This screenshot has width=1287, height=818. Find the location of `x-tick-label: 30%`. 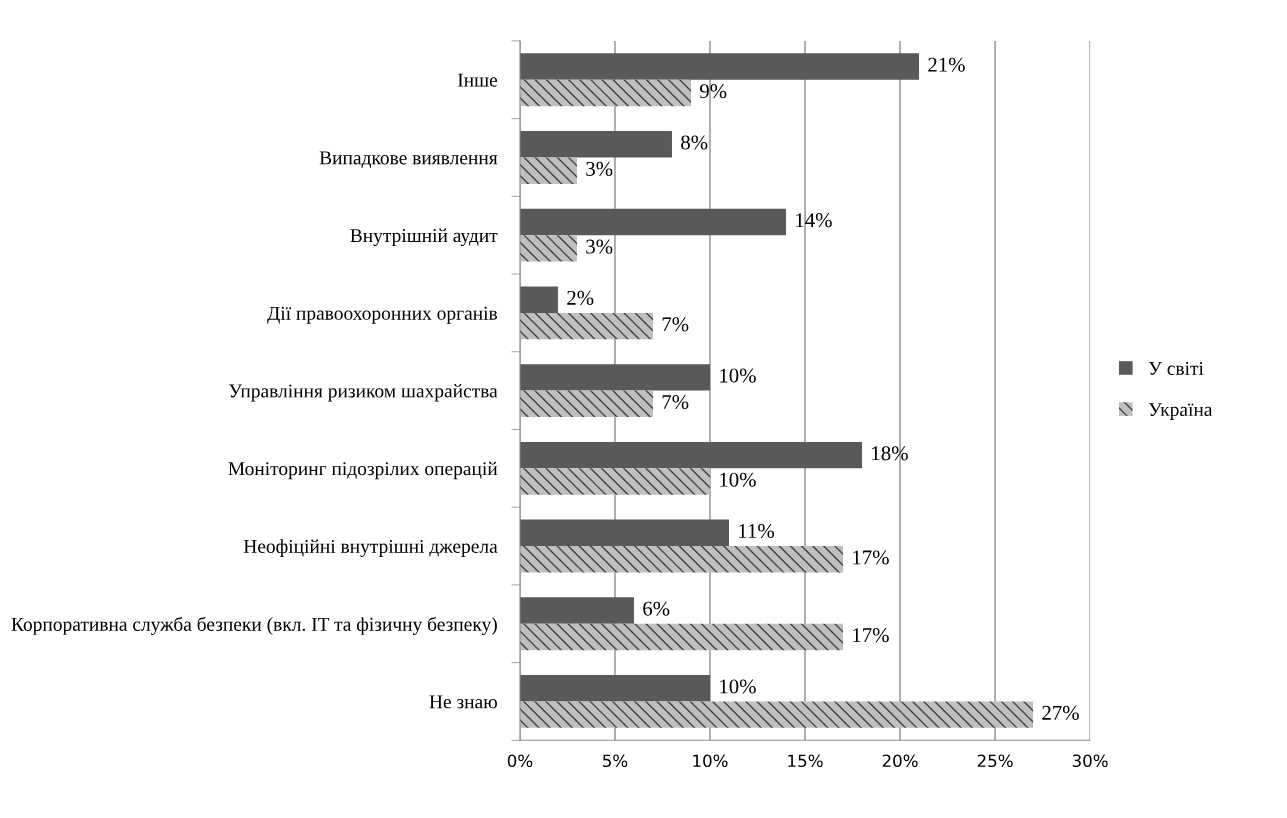

x-tick-label: 30% is located at coordinates (1090, 761).